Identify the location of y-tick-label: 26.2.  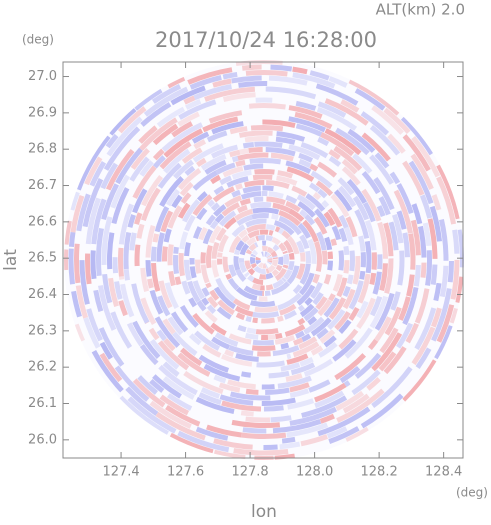
(42, 367).